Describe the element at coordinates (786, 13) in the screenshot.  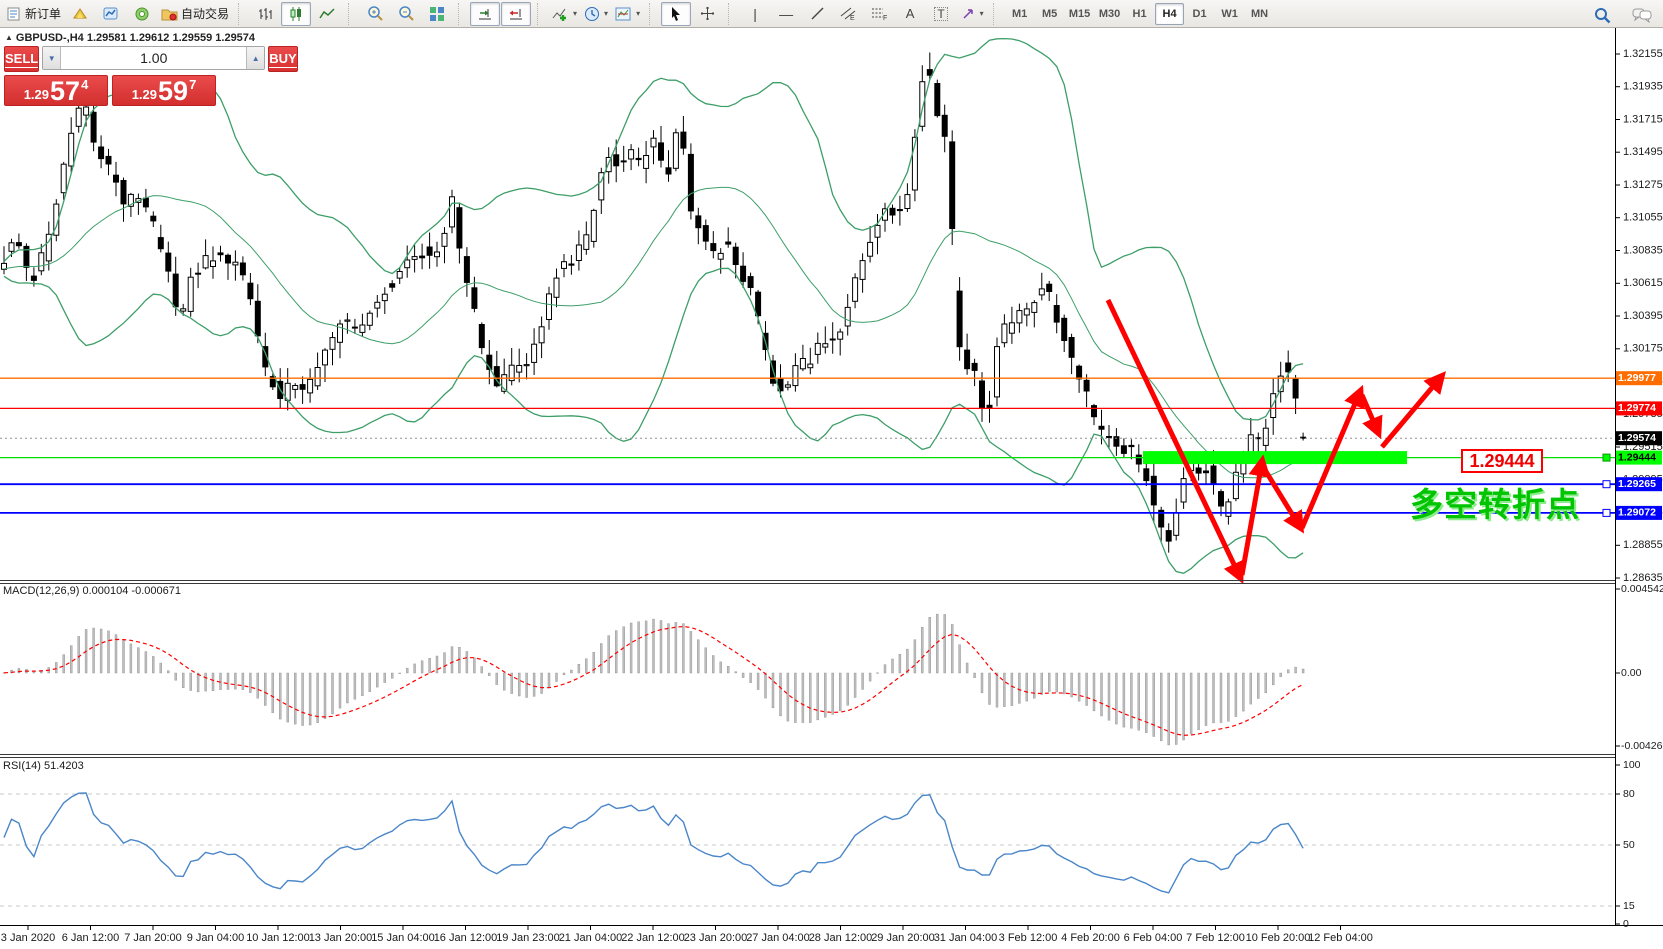
I see `horizontal-line-tool-icon: —` at that location.